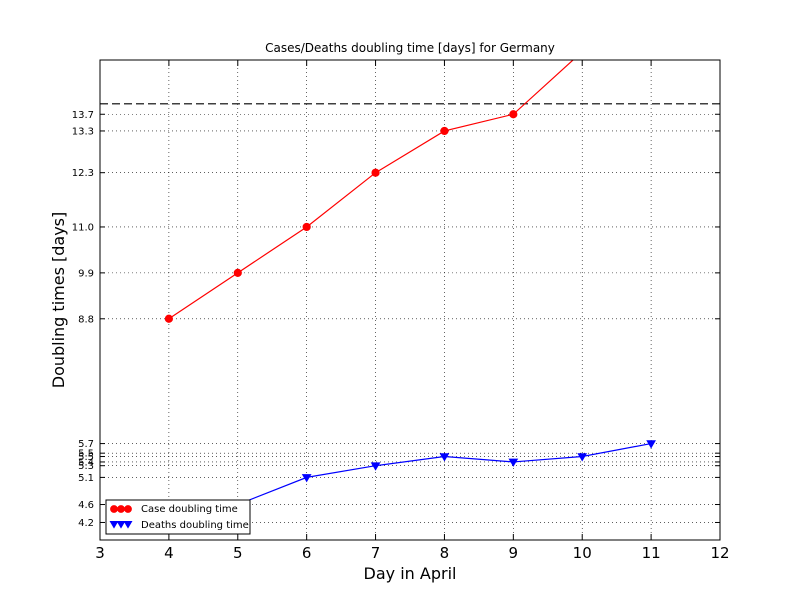  I want to click on y-tick-label: 5.4, so click(86, 462).